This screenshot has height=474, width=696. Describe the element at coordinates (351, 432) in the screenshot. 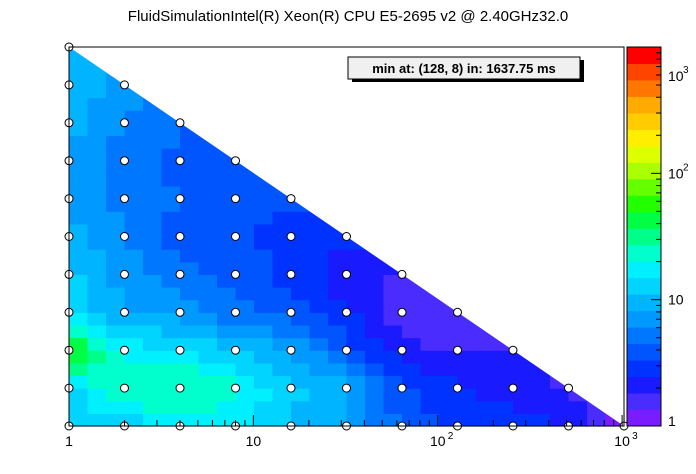

I see `x-axis: 1 10 10 2 10 3` at that location.